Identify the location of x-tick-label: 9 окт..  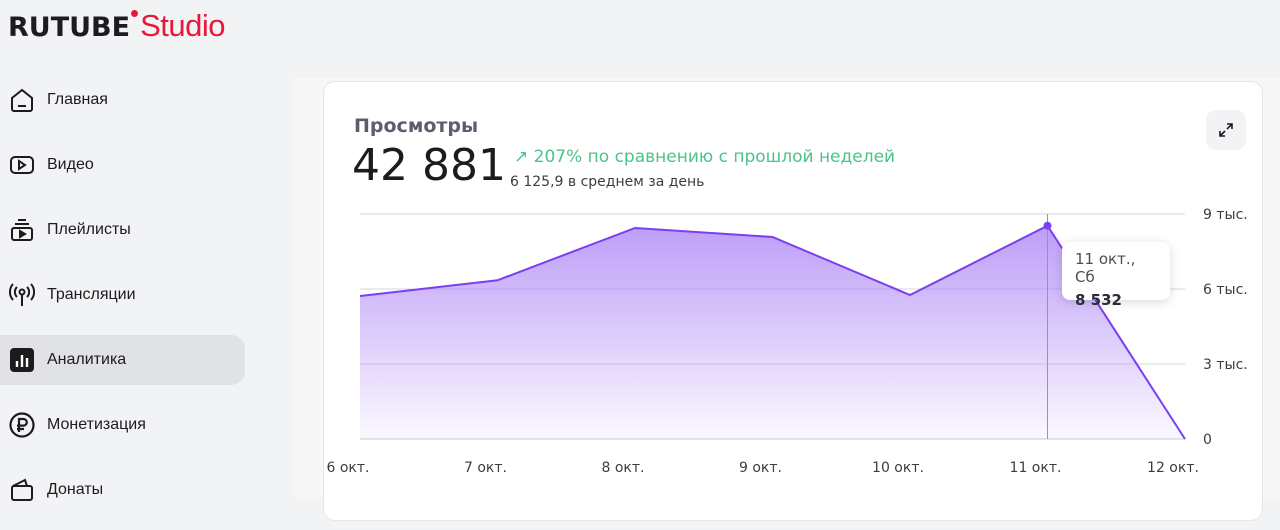
(760, 468).